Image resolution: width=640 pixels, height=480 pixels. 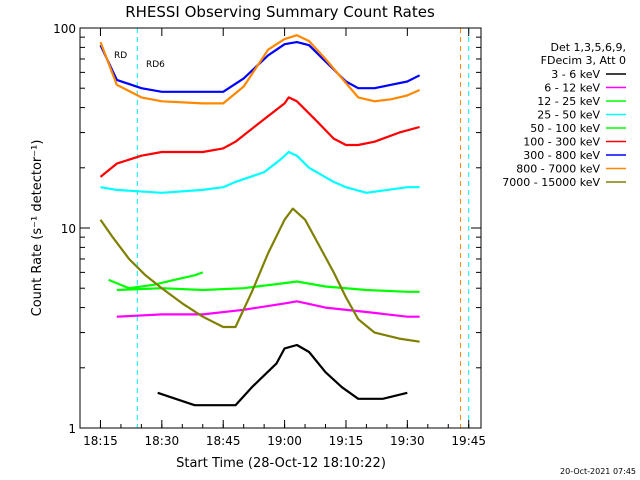 What do you see at coordinates (284, 441) in the screenshot?
I see `x-tick-label-3: 19:00` at bounding box center [284, 441].